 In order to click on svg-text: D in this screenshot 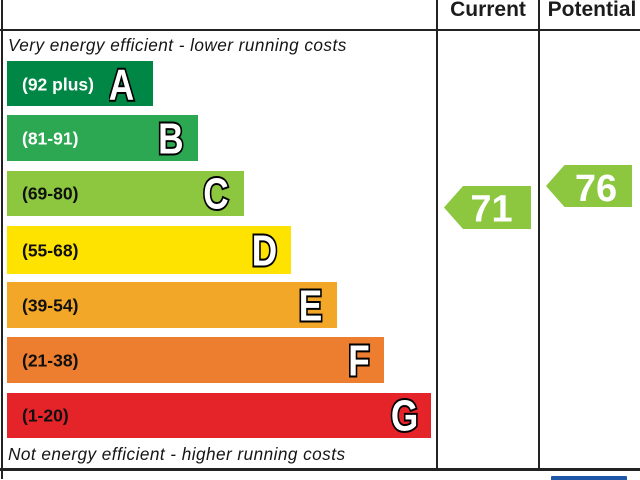, I will do `click(264, 250)`.